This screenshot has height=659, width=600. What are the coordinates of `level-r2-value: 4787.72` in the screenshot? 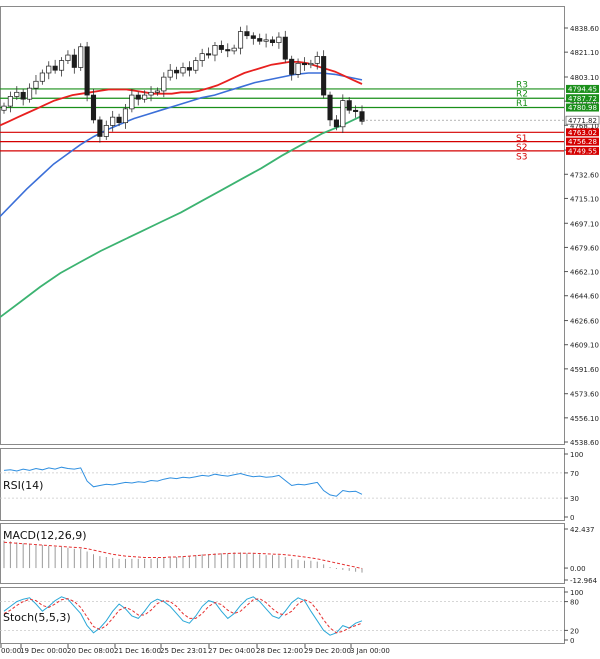 It's located at (582, 99).